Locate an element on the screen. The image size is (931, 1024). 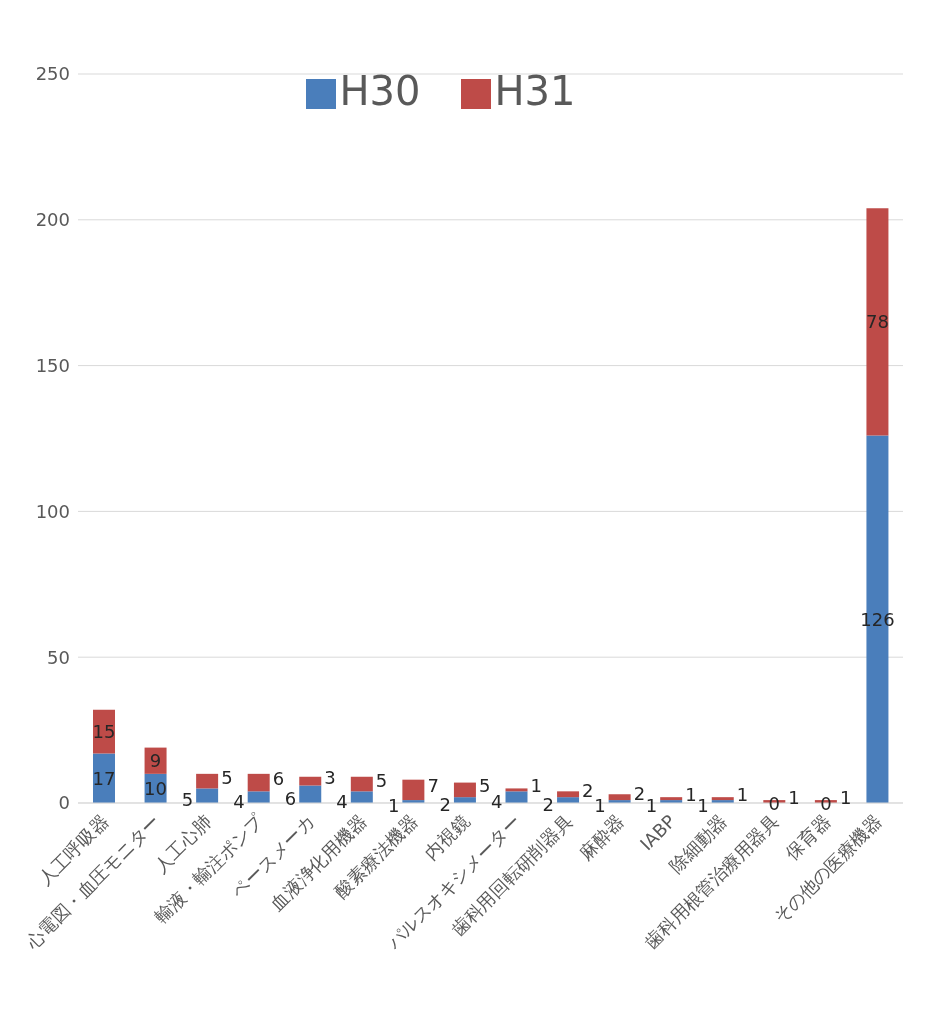
data-label: 9 is located at coordinates (155, 761).